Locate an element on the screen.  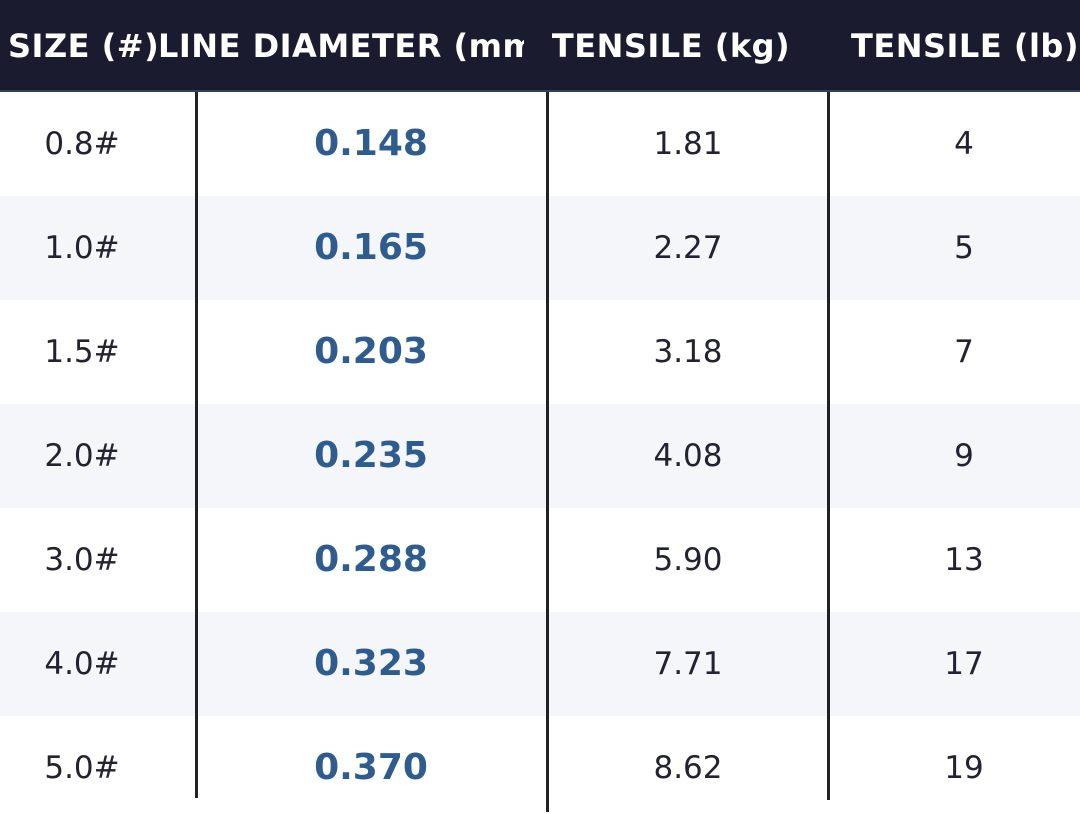
tensile-lb-cell: 13 is located at coordinates (964, 560).